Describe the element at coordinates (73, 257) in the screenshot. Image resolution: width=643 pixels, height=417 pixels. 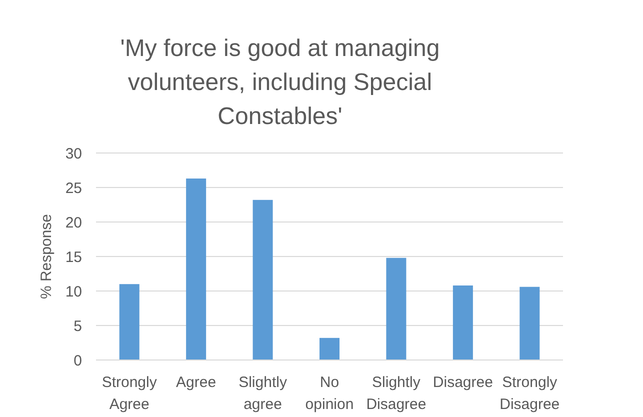
I see `y-tick-label: 15` at that location.